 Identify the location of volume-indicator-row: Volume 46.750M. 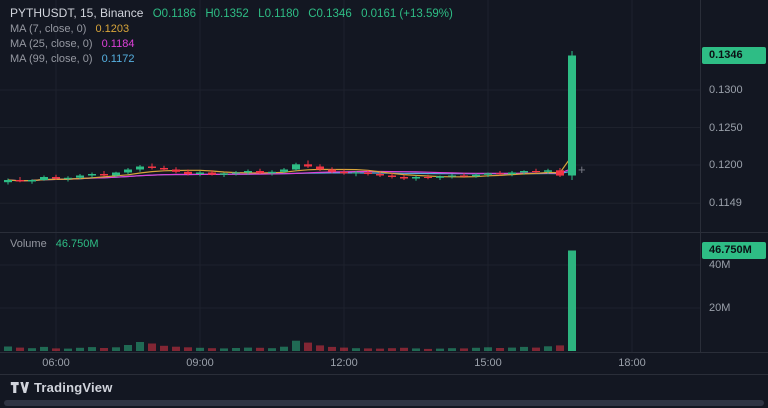
(54, 244).